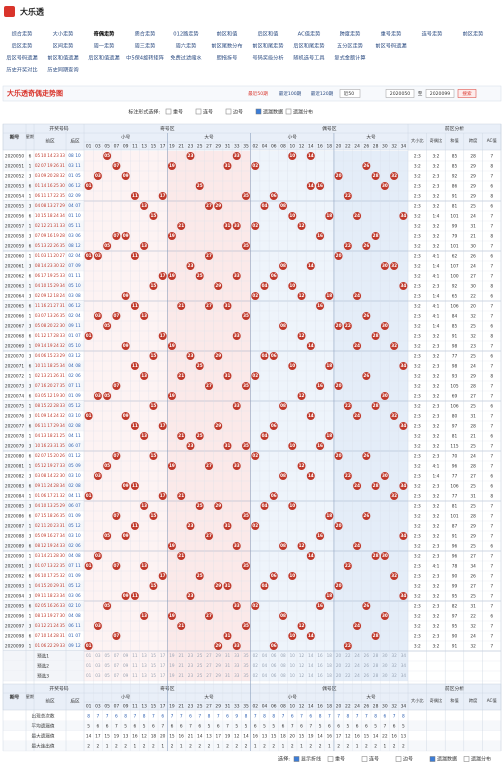 This screenshot has height=768, width=504. I want to click on nav-link: 前区尾数分布, so click(226, 46).